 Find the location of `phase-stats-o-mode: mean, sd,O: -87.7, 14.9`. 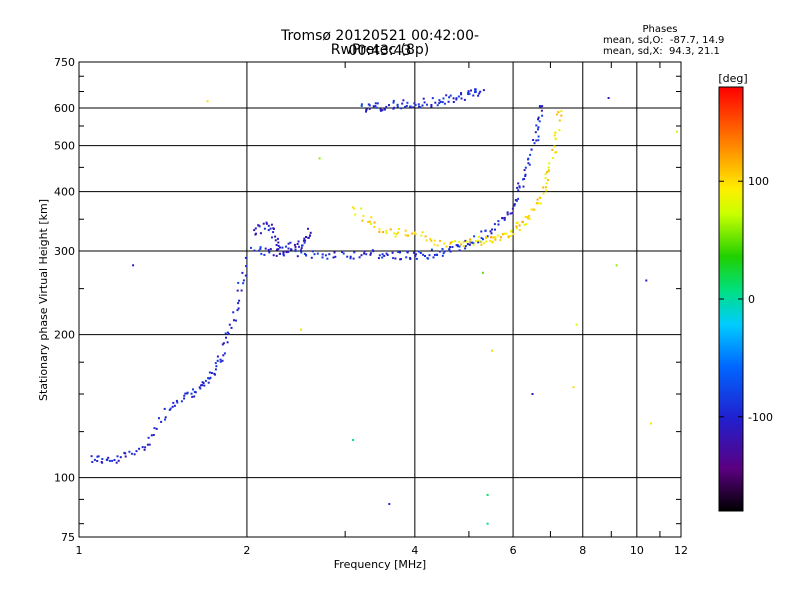

phase-stats-o-mode: mean, sd,O: -87.7, 14.9 is located at coordinates (664, 40).